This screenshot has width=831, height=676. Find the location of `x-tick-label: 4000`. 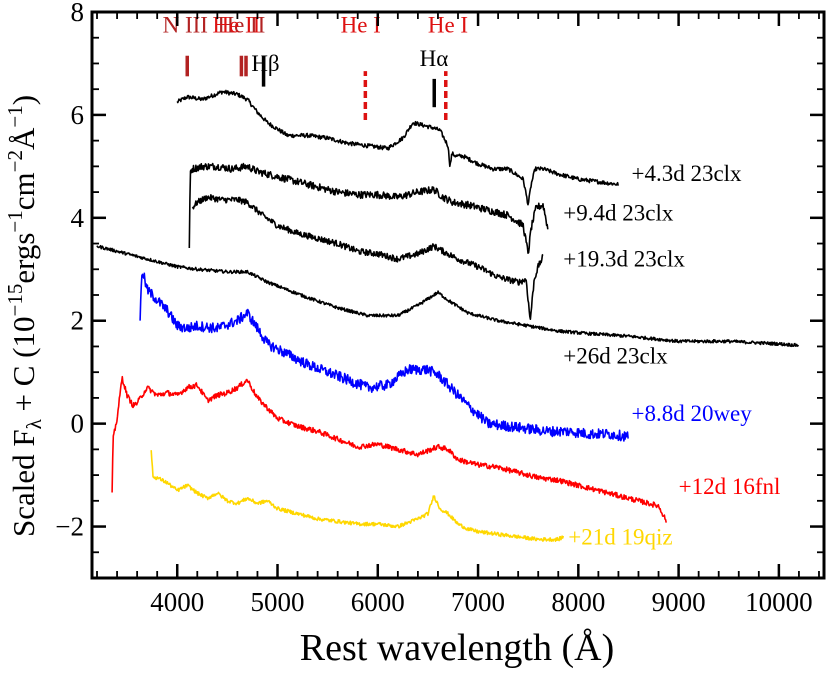

x-tick-label: 4000 is located at coordinates (177, 602).